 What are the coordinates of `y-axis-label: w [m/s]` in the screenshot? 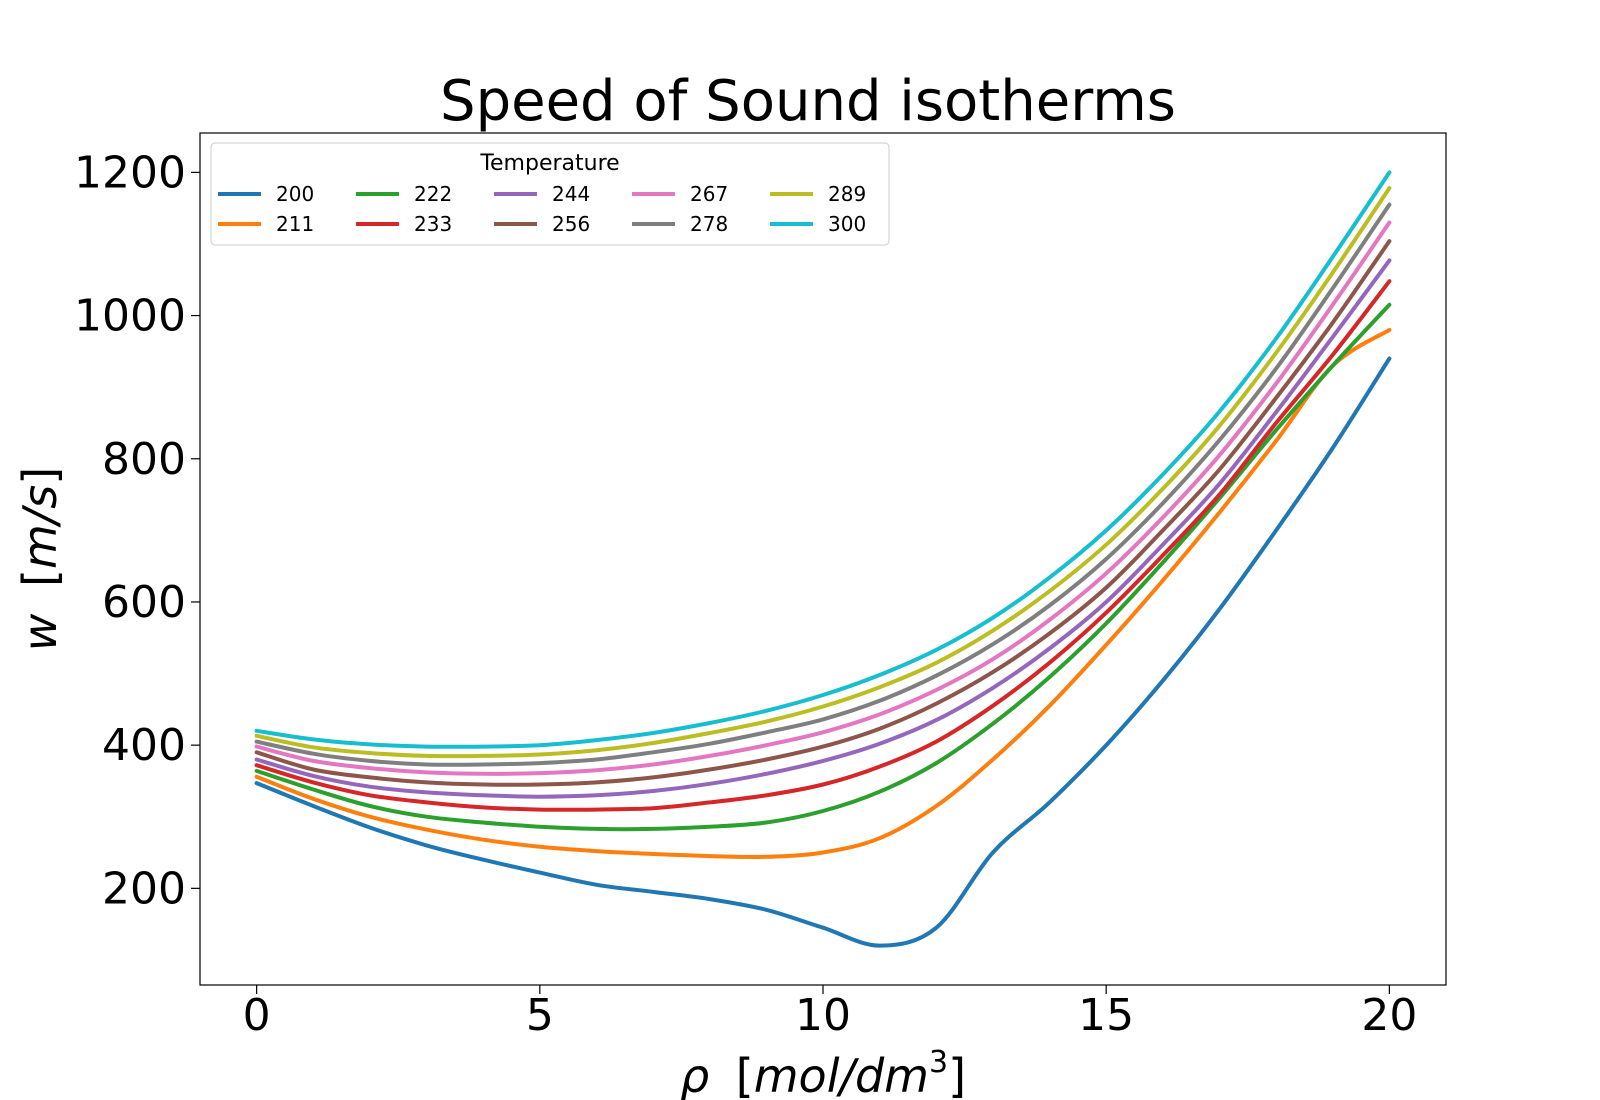 It's located at (40, 559).